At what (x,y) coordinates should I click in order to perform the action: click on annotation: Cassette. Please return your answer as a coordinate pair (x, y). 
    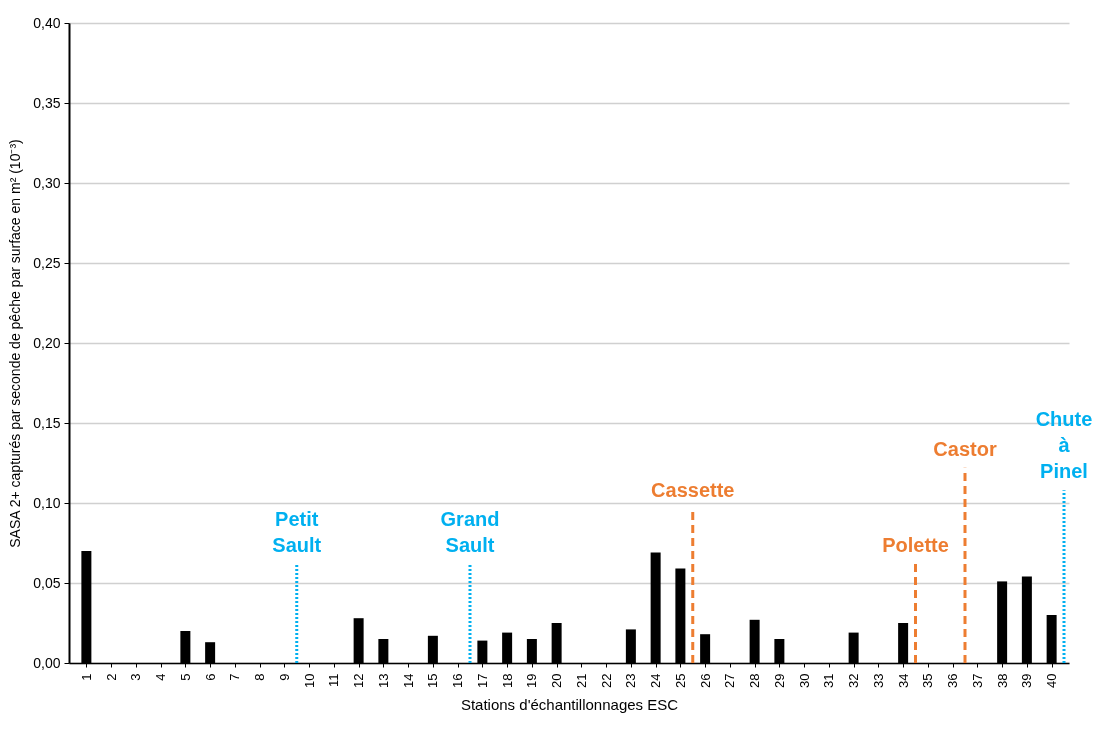
    Looking at the image, I should click on (693, 490).